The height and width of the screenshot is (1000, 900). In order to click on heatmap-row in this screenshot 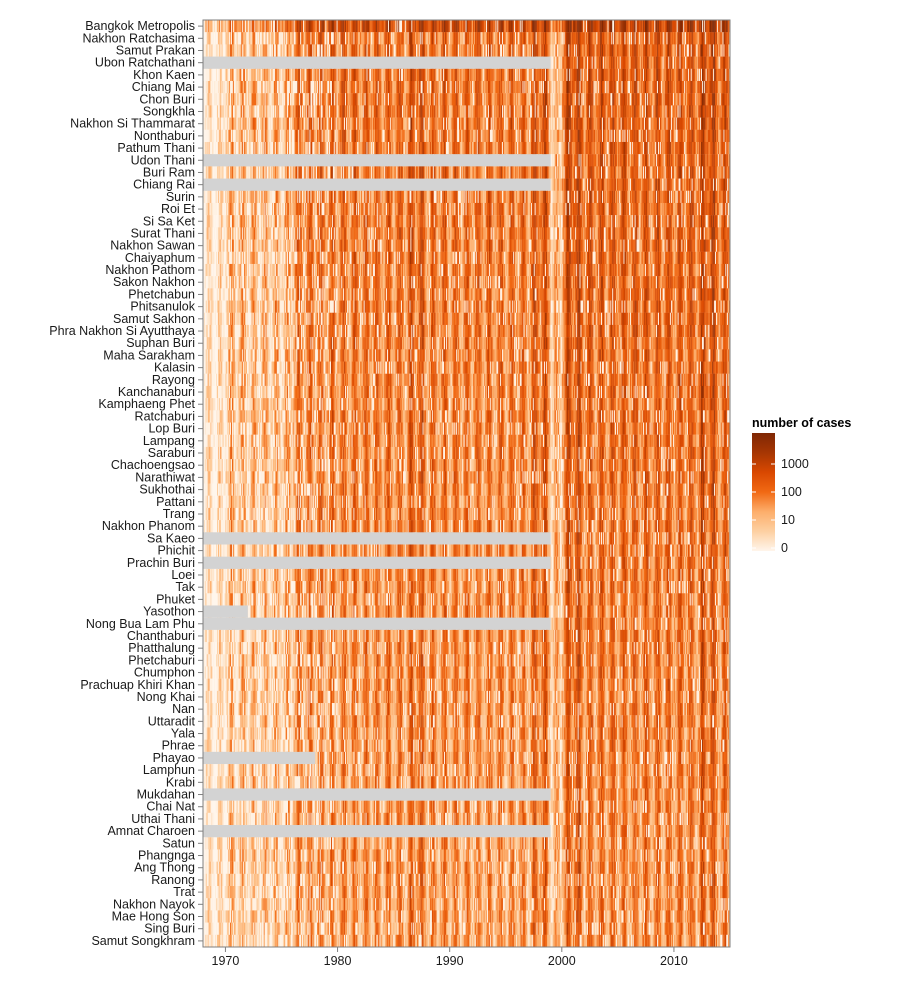, I will do `click(466, 26)`.